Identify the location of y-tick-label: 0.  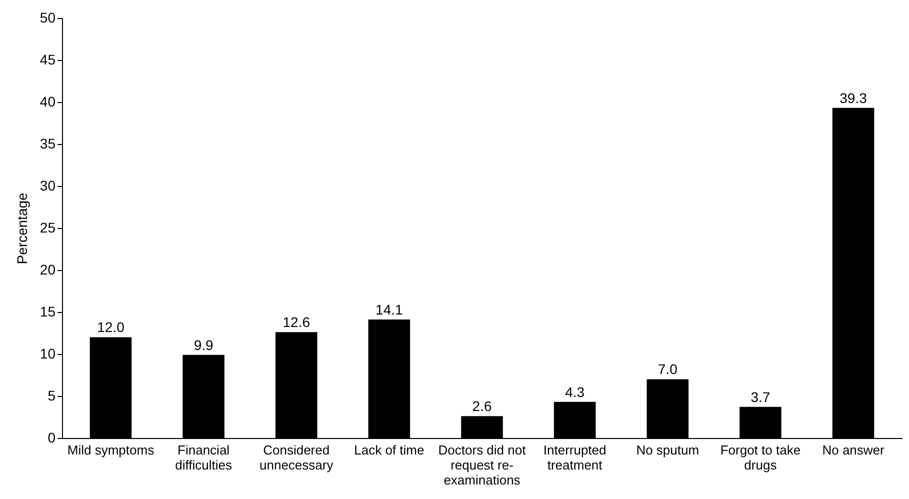
(52, 438).